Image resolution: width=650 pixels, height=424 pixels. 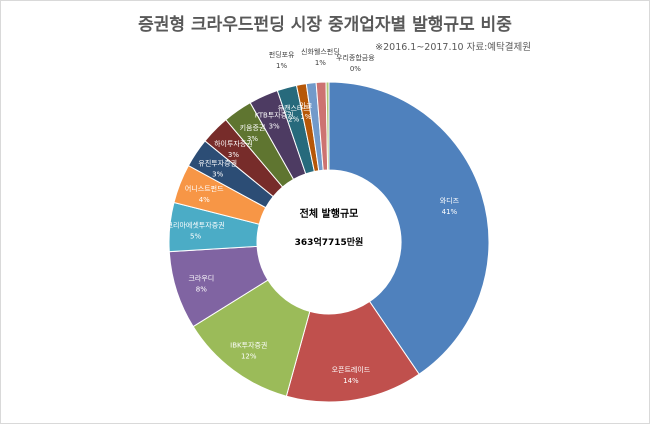 I want to click on slice-value-label: 5%, so click(x=195, y=236).